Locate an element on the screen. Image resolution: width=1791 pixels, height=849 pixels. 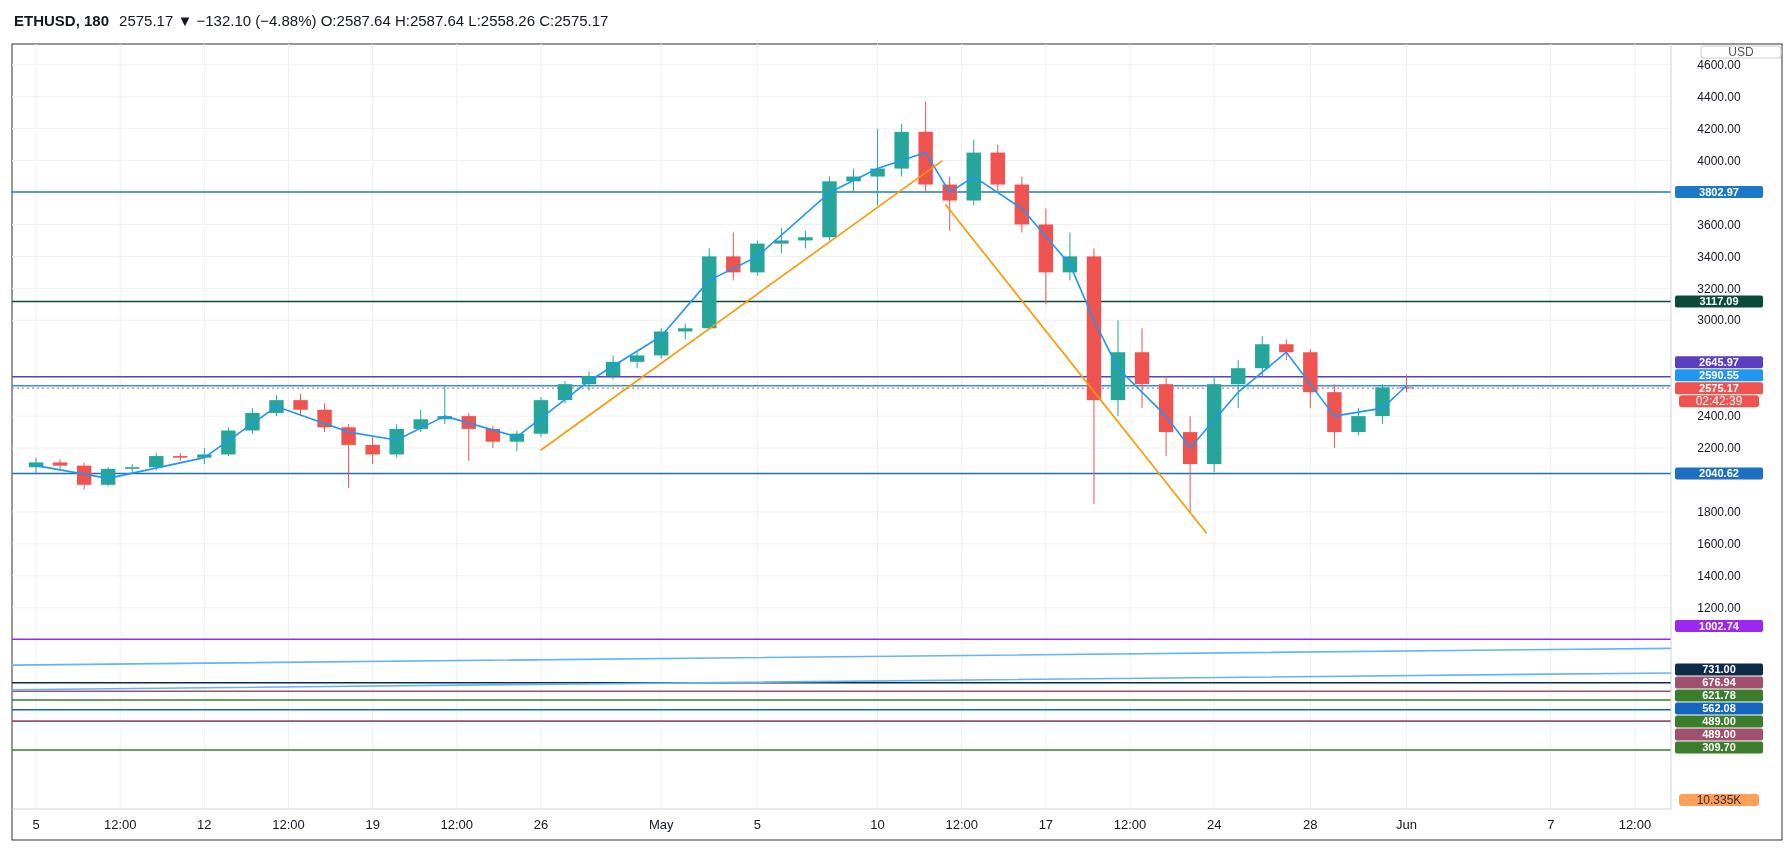
ref-line-label: 3117.09 is located at coordinates (1719, 301).